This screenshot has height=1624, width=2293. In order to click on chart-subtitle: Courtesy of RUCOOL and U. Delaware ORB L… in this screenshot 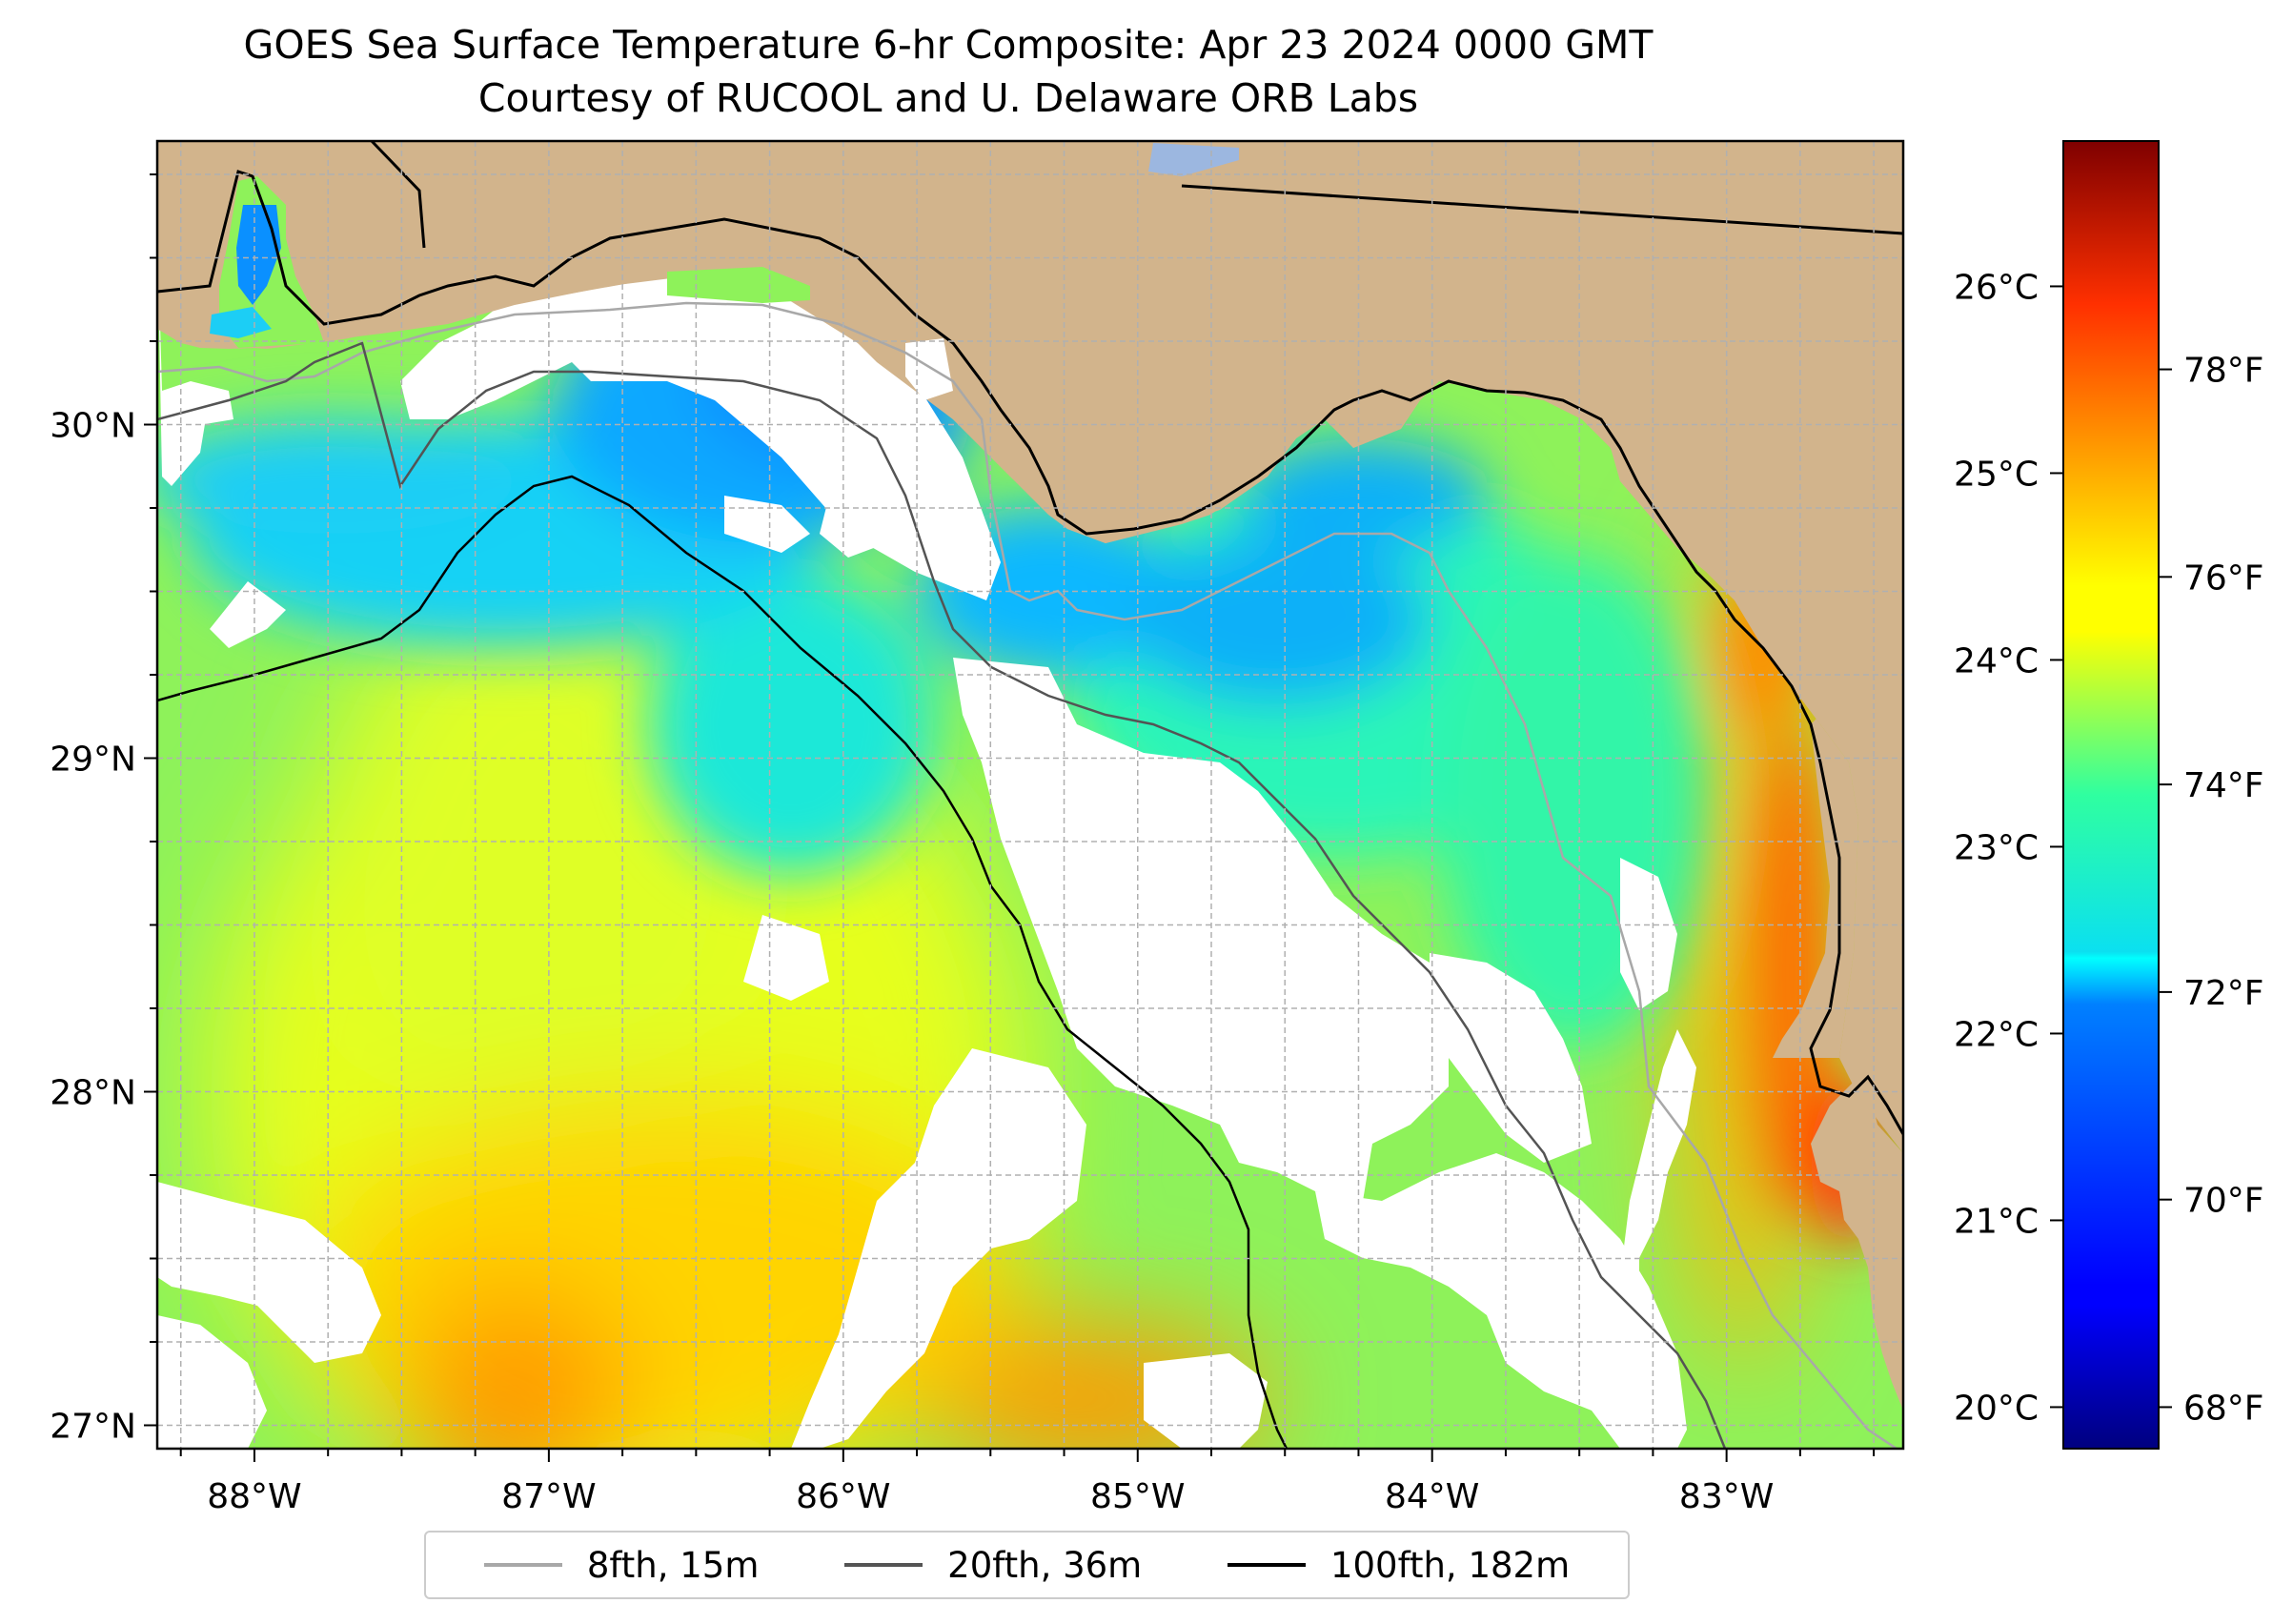, I will do `click(948, 98)`.